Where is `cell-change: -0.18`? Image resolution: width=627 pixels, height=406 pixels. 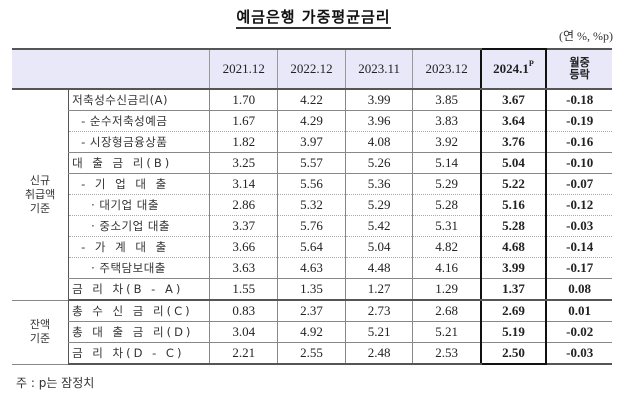
cell-change: -0.18 is located at coordinates (579, 100).